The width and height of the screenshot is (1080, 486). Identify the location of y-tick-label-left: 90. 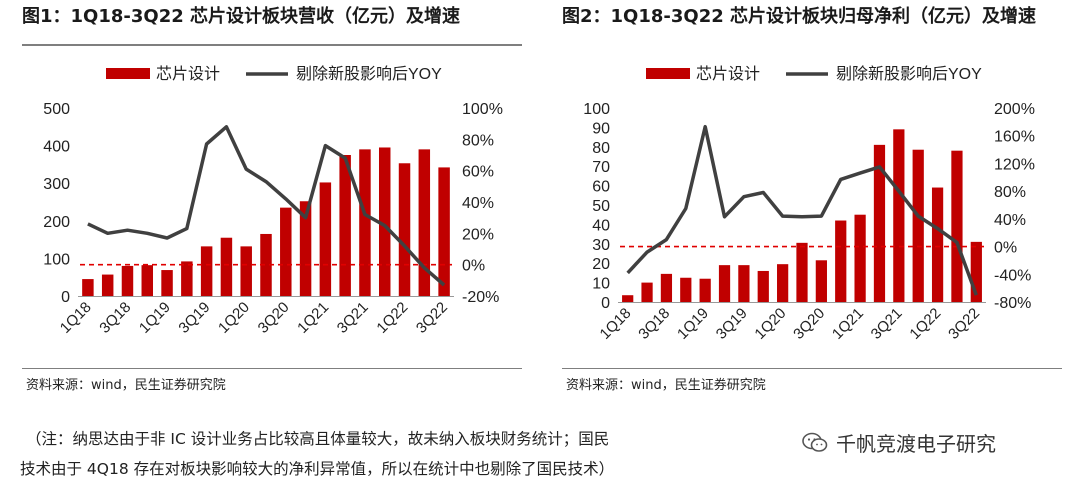
(601, 128).